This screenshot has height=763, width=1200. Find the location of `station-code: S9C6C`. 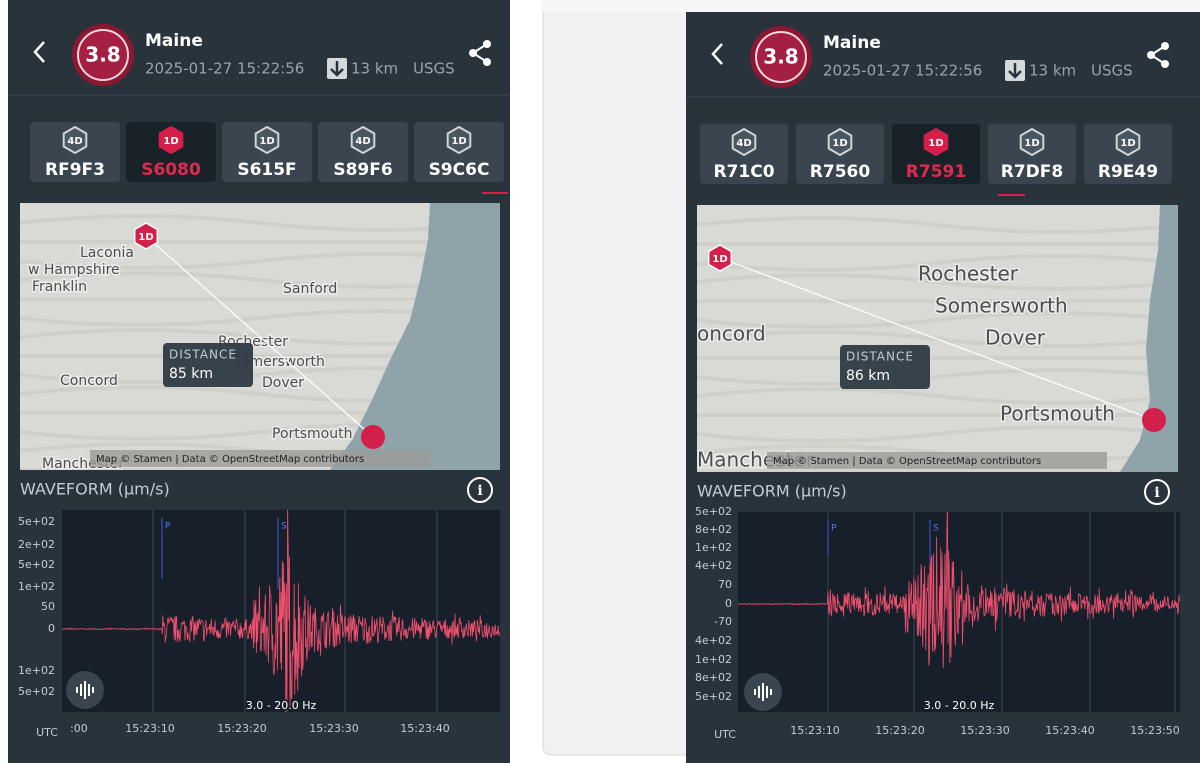

station-code: S9C6C is located at coordinates (459, 170).